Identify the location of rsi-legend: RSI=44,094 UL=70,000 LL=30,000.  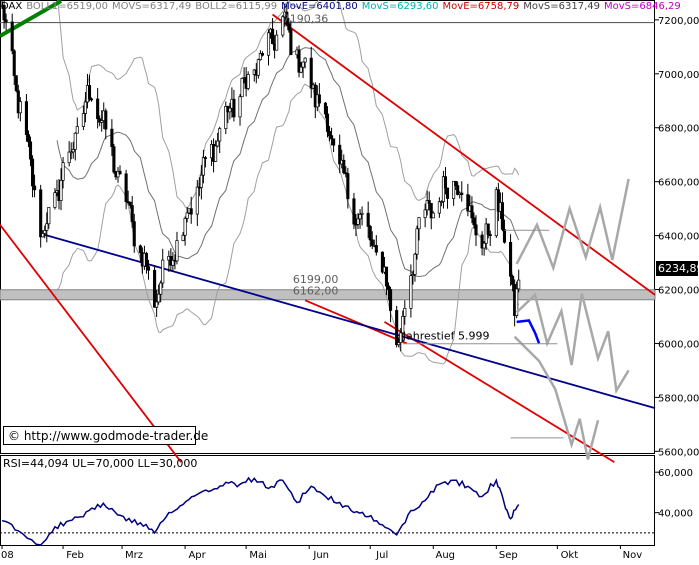
(100, 463).